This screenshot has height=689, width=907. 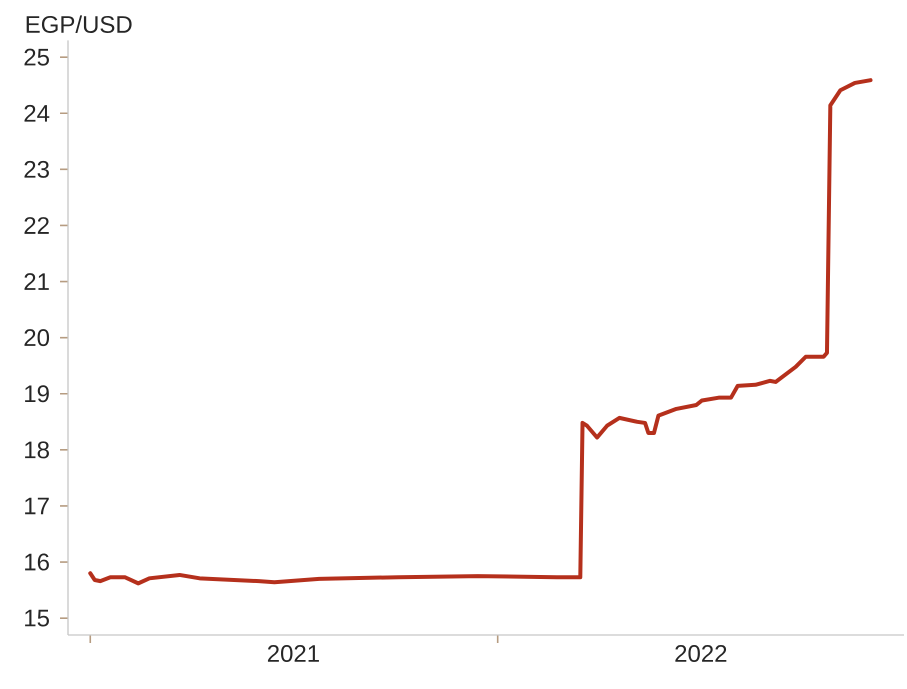 What do you see at coordinates (700, 653) in the screenshot?
I see `x-tick-label: 2022` at bounding box center [700, 653].